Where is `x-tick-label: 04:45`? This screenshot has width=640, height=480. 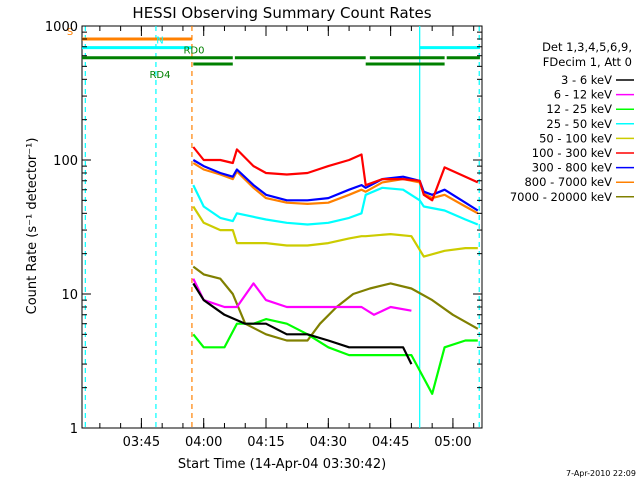 x-tick-label: 04:45 is located at coordinates (390, 442).